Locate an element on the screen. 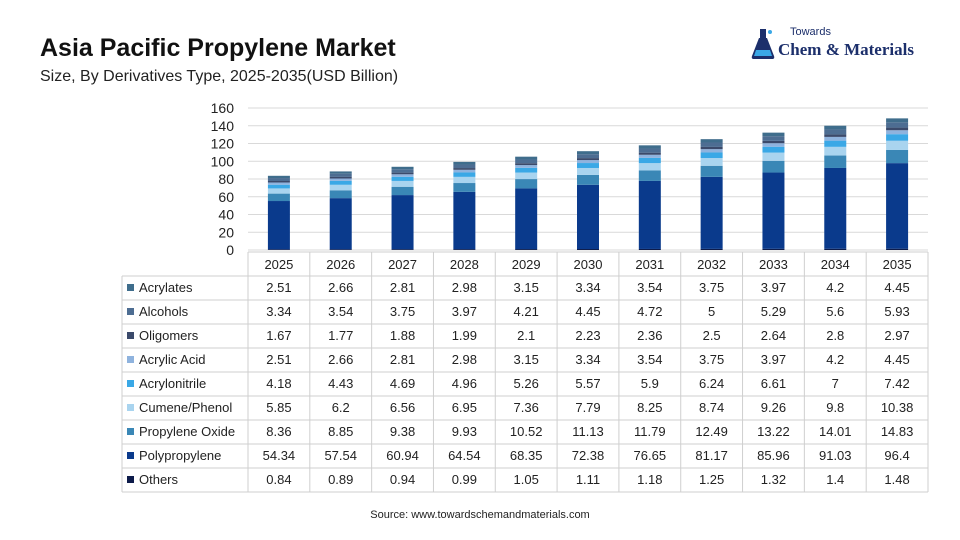 The width and height of the screenshot is (960, 540). table-cell: 7.36 is located at coordinates (526, 407).